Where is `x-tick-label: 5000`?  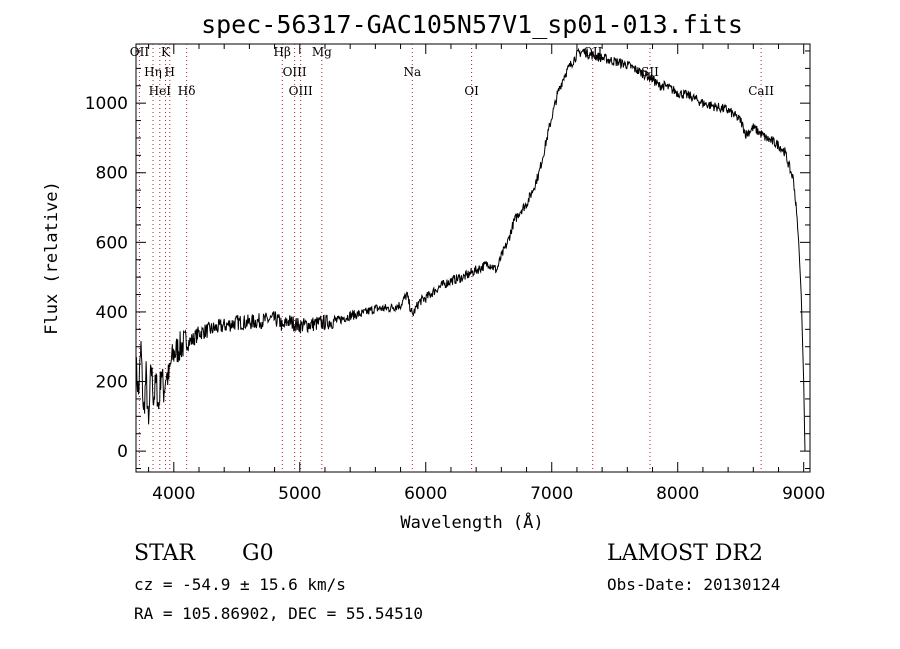
x-tick-label: 5000 is located at coordinates (299, 494).